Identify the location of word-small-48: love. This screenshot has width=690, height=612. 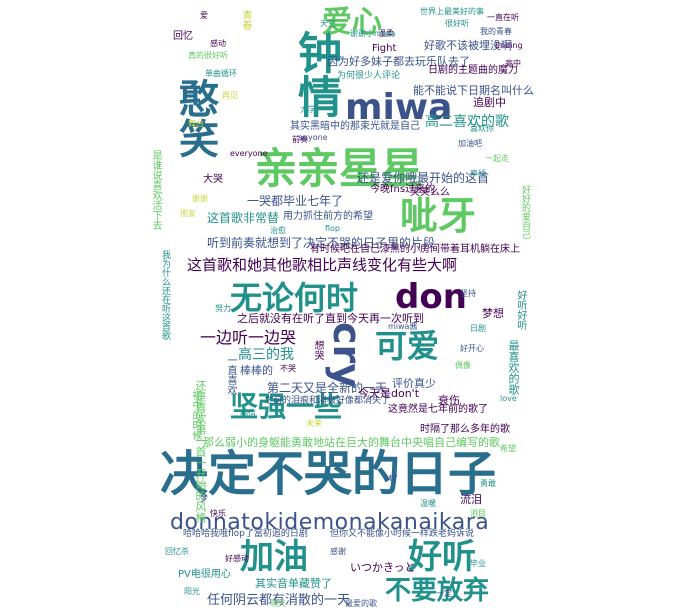
(508, 398).